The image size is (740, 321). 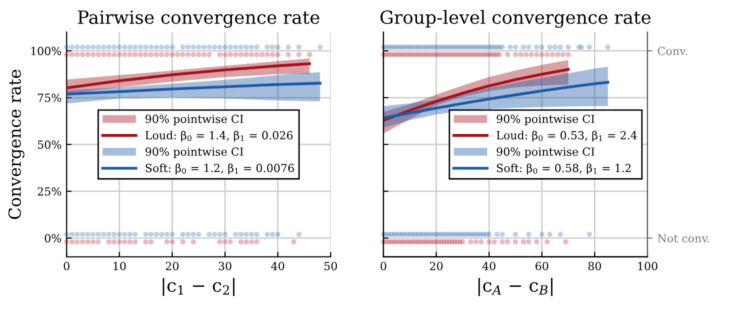 I want to click on x-tick-label: 0, so click(x=67, y=266).